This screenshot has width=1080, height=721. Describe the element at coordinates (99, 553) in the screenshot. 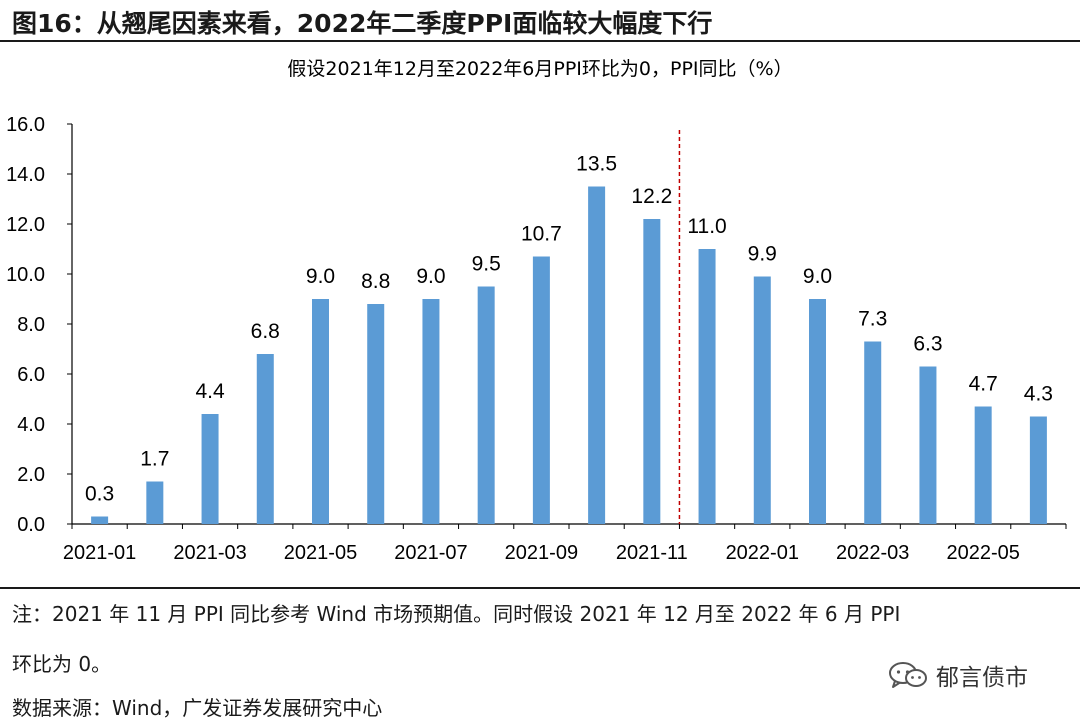

I see `x-tick-label: 2021-01` at that location.